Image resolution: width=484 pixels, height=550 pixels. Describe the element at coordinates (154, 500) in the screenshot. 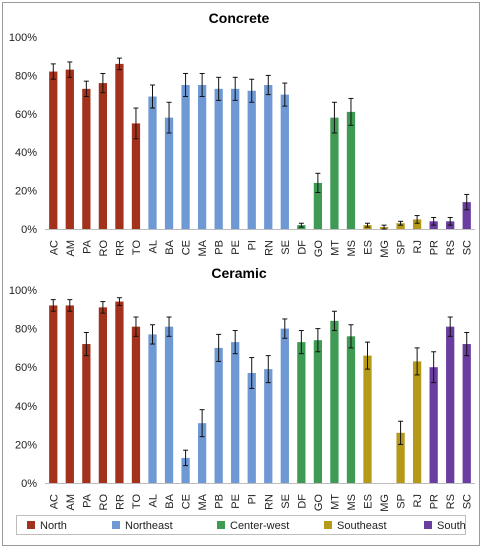

I see `ceramic-category-label-al: AL` at that location.